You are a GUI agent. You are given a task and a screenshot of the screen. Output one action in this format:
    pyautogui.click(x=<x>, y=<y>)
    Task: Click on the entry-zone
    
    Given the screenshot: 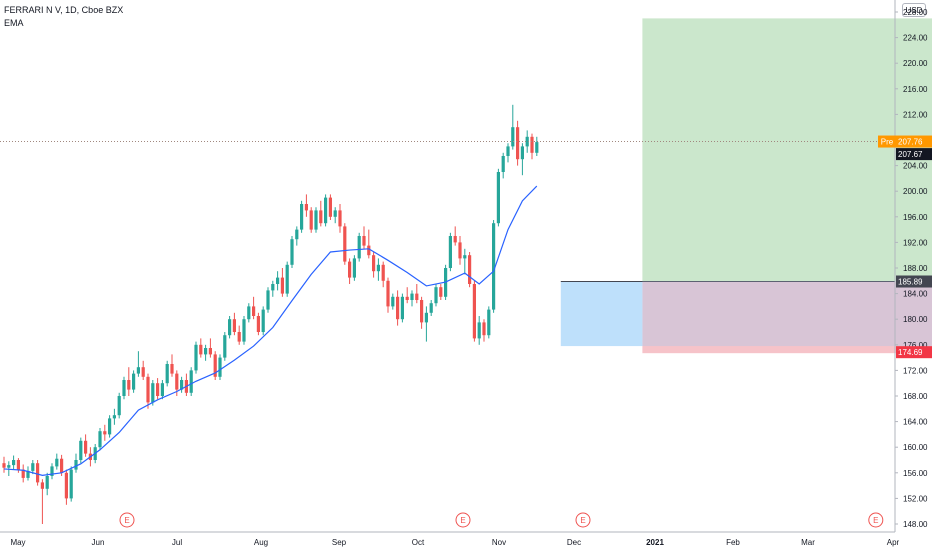 What is the action you would take?
    pyautogui.click(x=601, y=314)
    